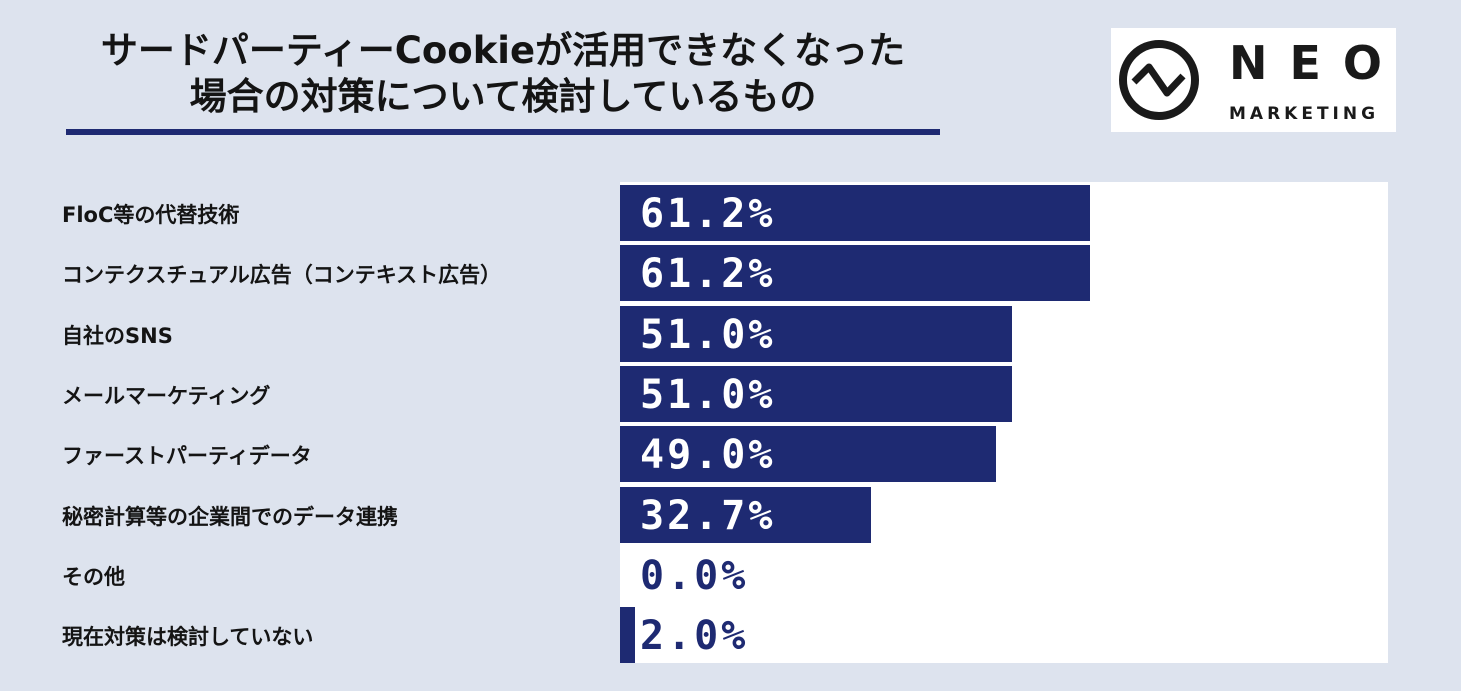 The height and width of the screenshot is (691, 1461). What do you see at coordinates (503, 96) in the screenshot?
I see `title-line-2: 場合の対策について検討しているもの` at bounding box center [503, 96].